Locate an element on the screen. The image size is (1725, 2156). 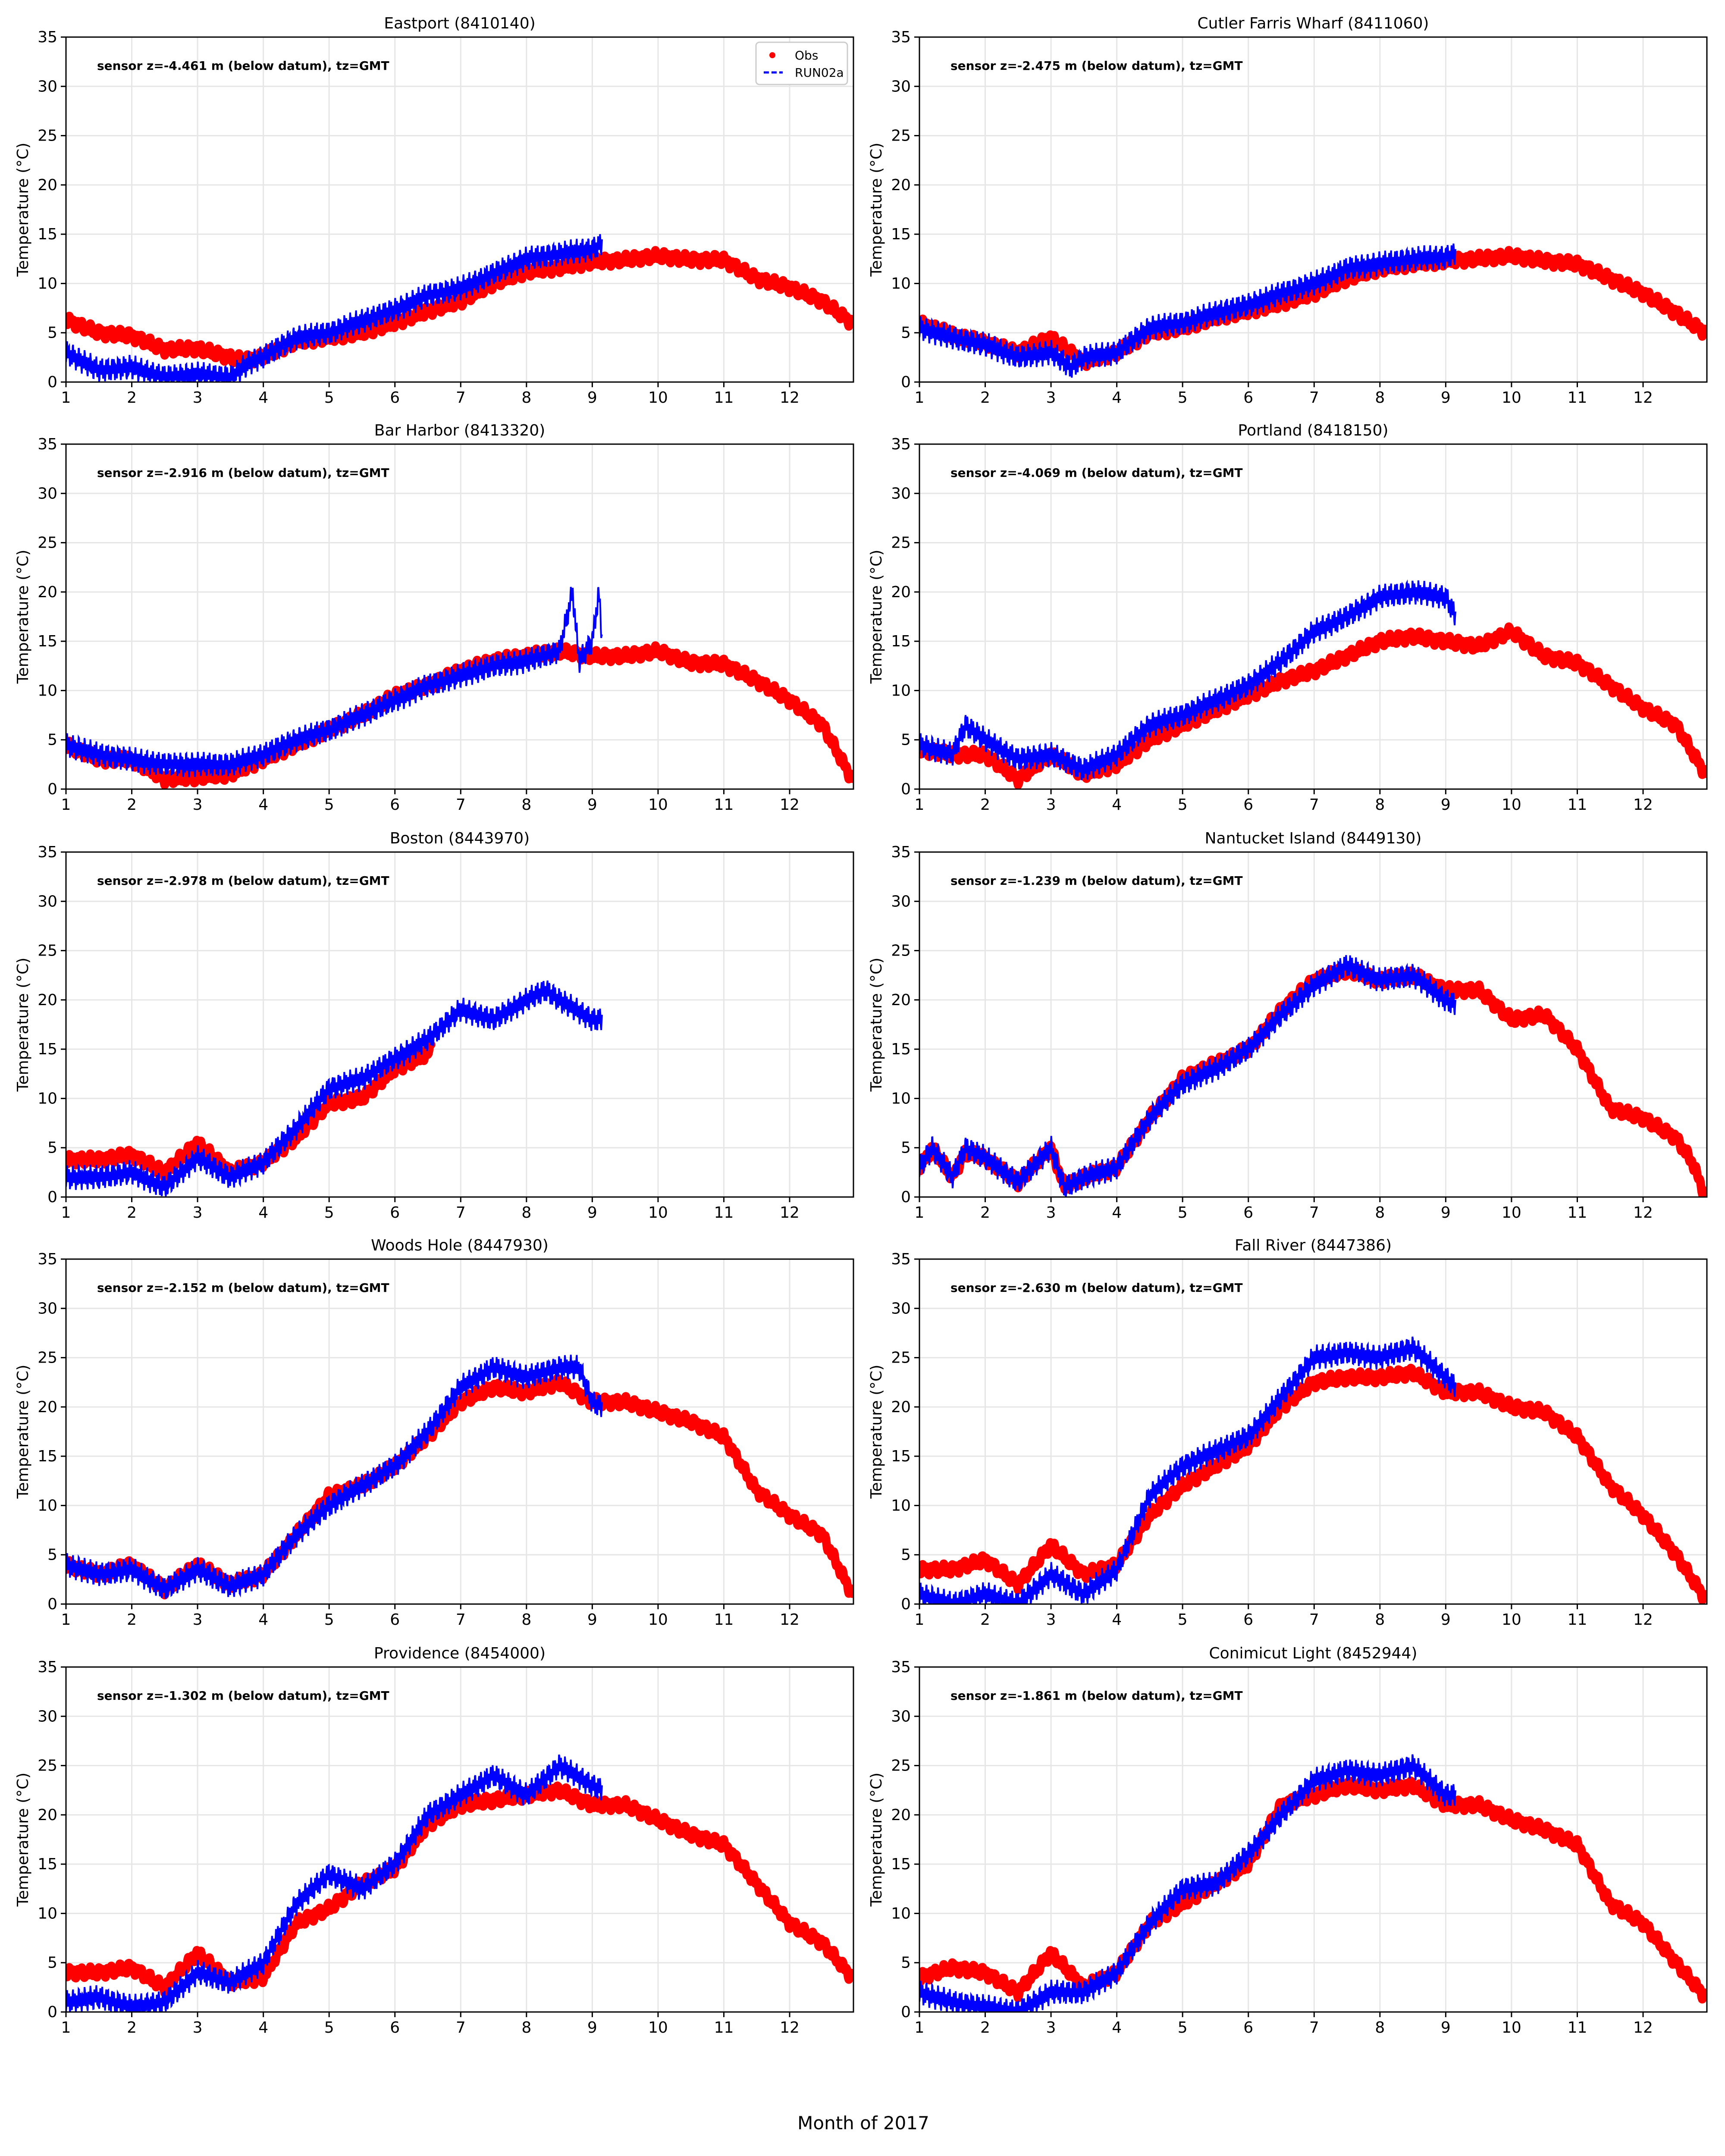
panel-title: Woods Hole (8447930) is located at coordinates (460, 1245).